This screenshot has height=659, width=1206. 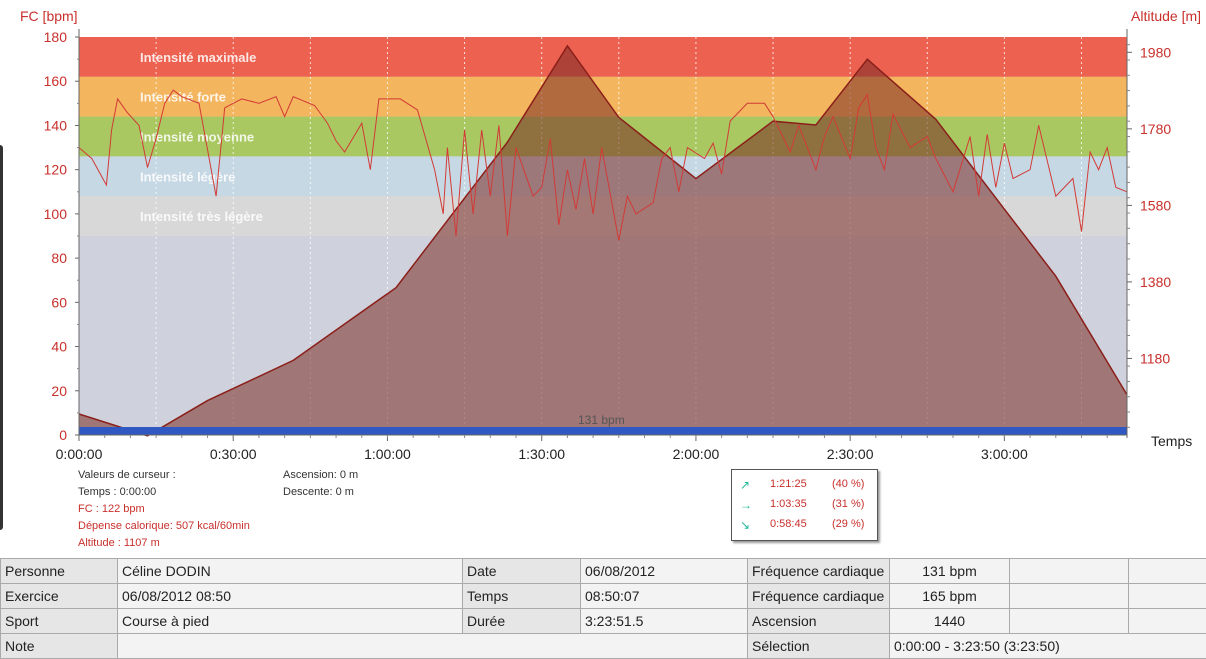 What do you see at coordinates (321, 475) in the screenshot?
I see `cursor-ascent: Ascension: 0 m` at bounding box center [321, 475].